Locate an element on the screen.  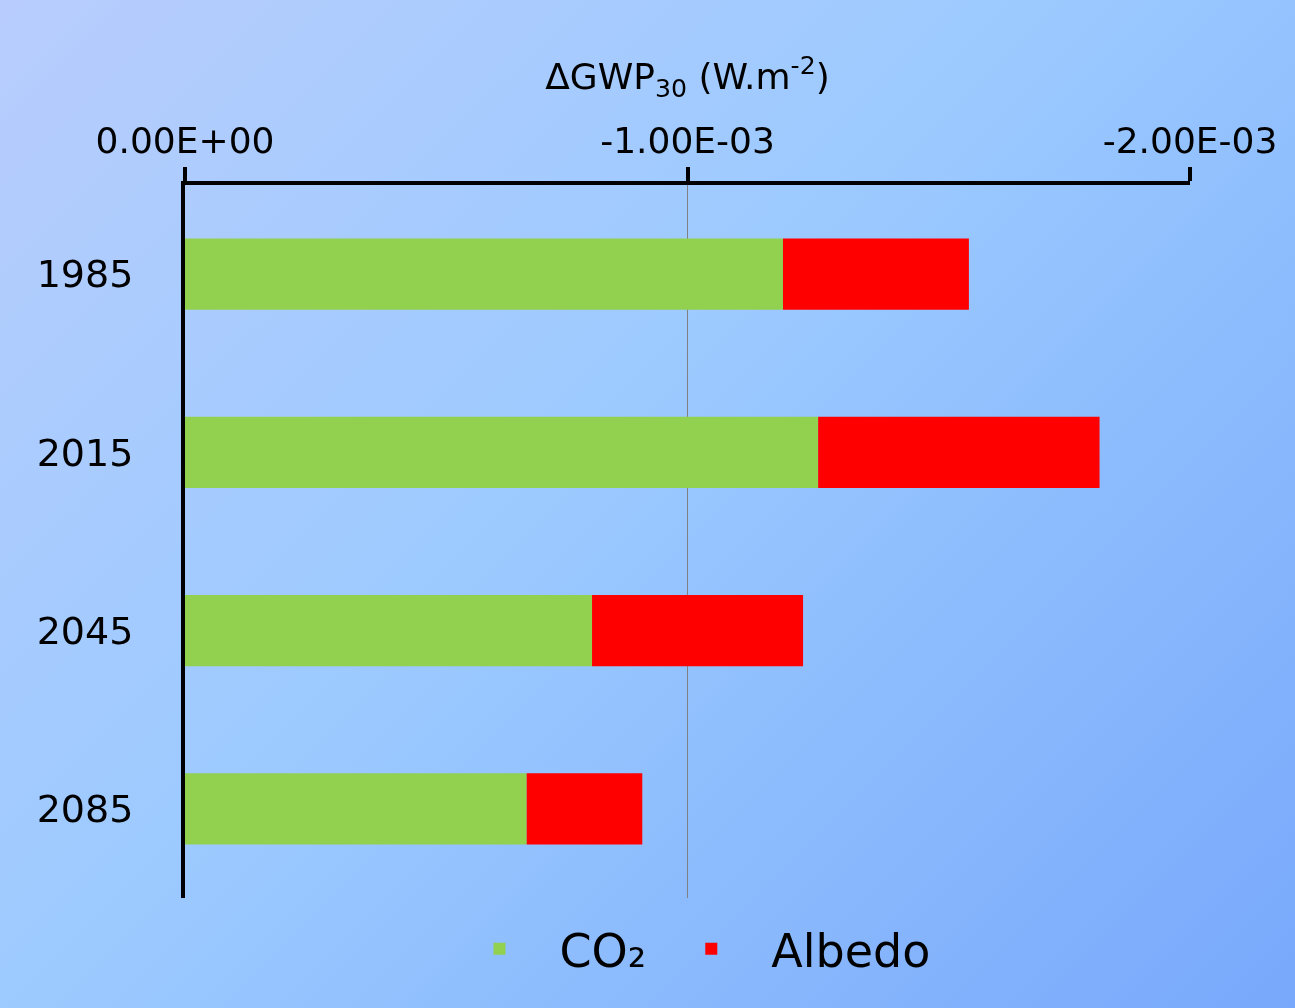
x-axis-title: ΔGWP$_{30}$ (W.m$^{-2}$) is located at coordinates (687, 76).